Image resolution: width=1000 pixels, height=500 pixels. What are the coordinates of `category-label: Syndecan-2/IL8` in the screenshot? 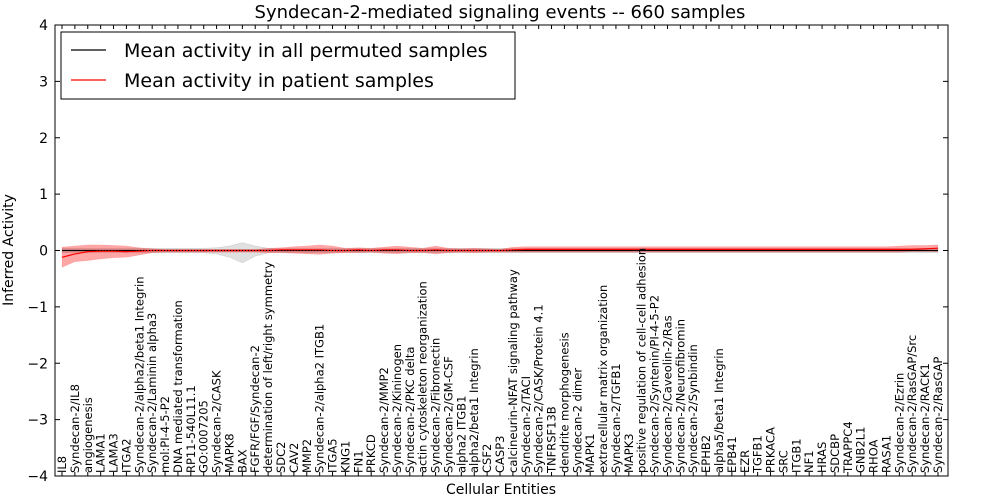 It's located at (75, 428).